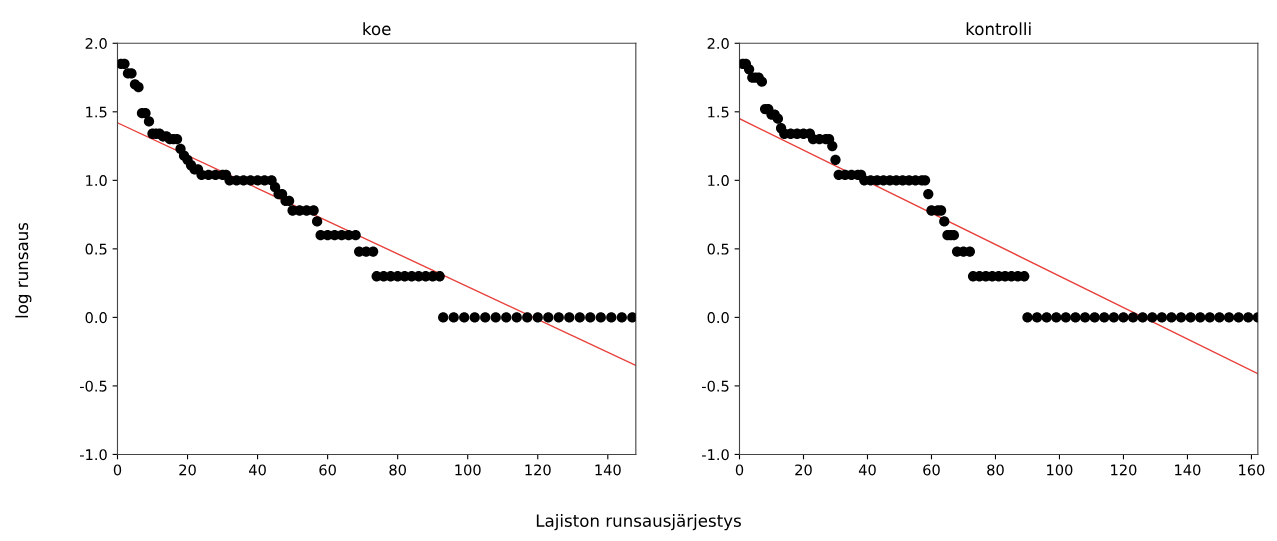 This screenshot has width=1277, height=541. Describe the element at coordinates (377, 29) in the screenshot. I see `chart-title: koe` at that location.